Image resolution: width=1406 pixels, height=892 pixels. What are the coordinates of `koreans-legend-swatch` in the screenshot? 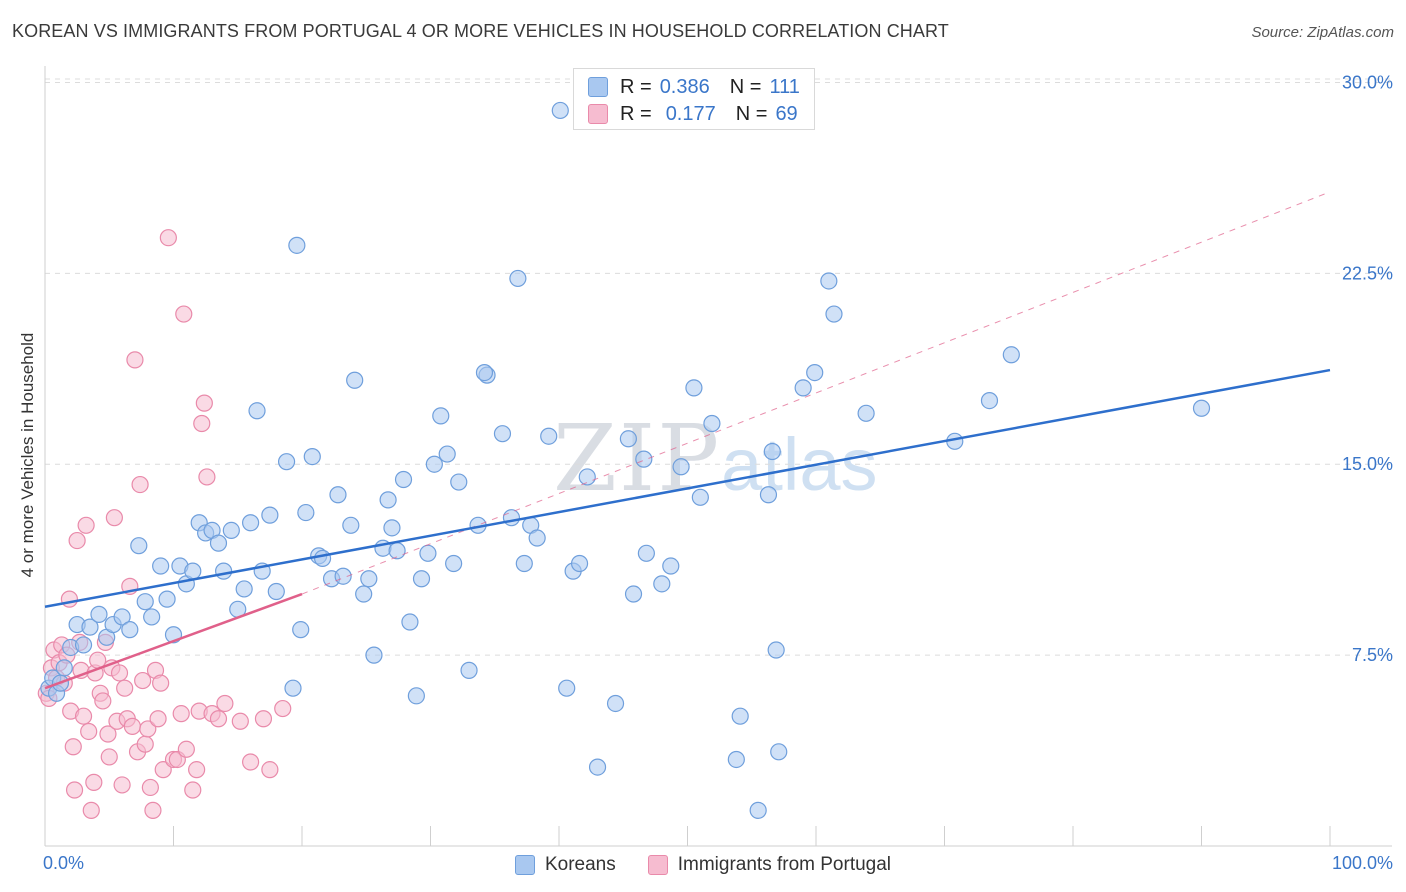 It's located at (524, 865).